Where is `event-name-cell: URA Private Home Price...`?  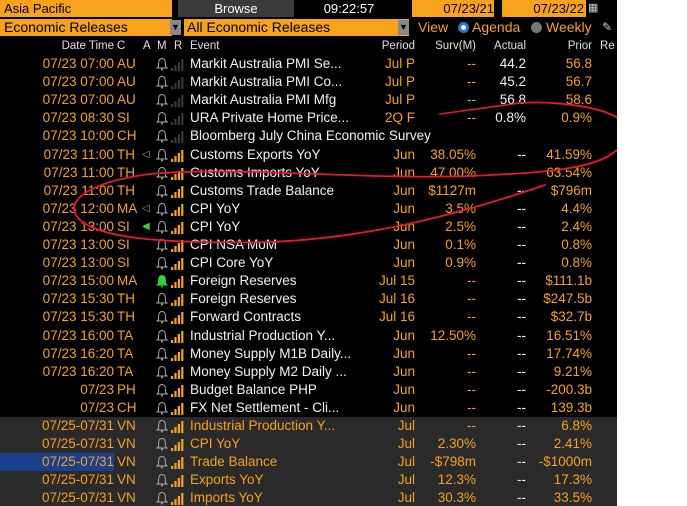
event-name-cell: URA Private Home Price... is located at coordinates (270, 117).